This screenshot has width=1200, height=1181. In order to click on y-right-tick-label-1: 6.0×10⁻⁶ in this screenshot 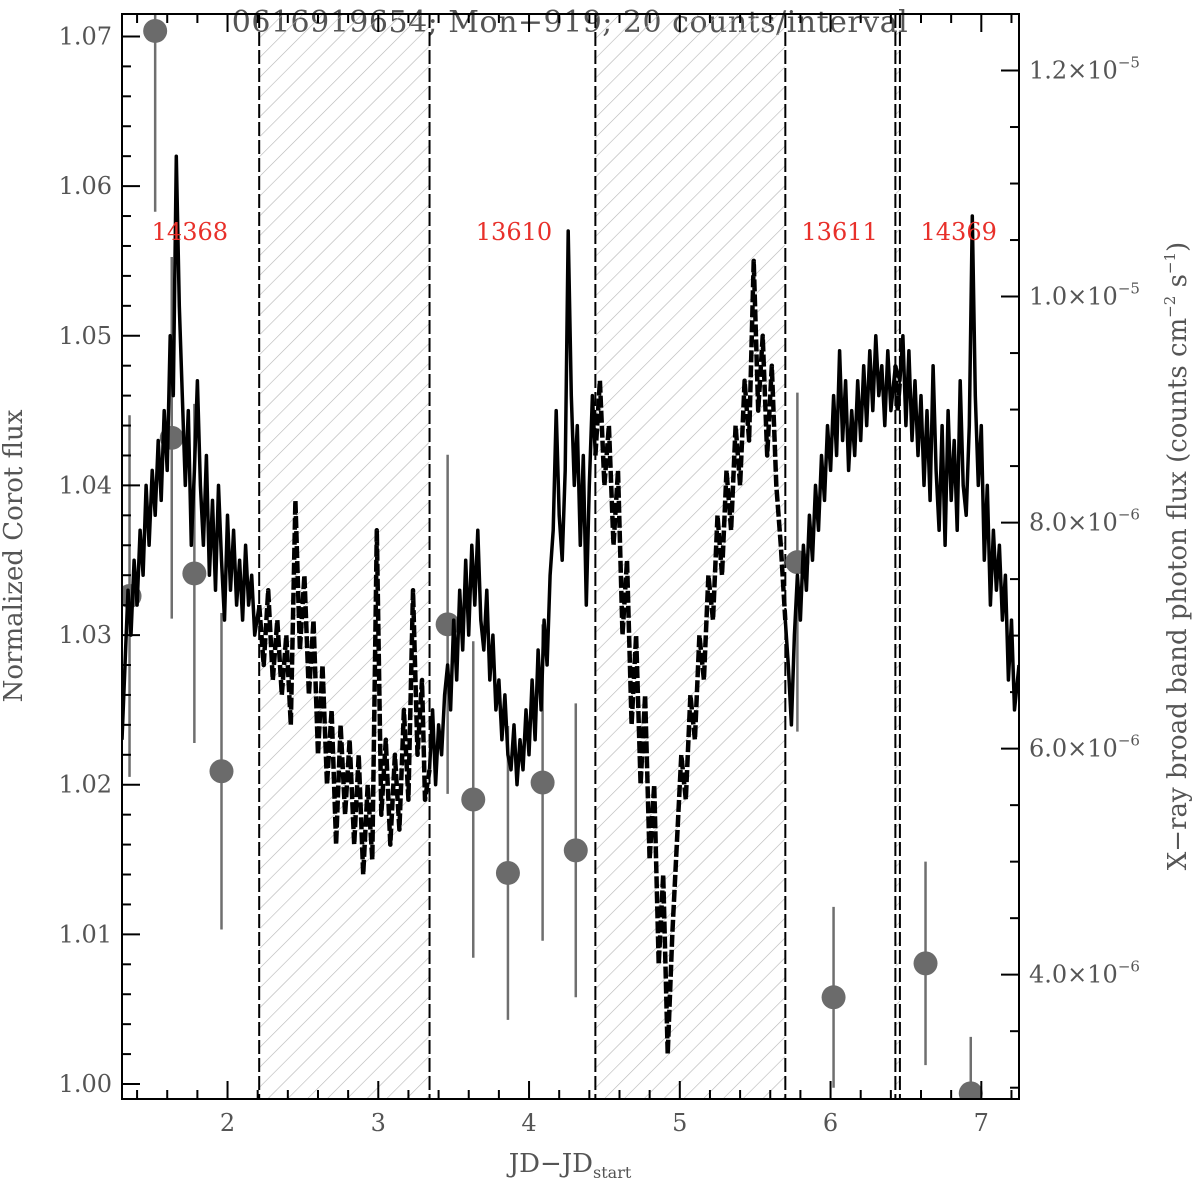, I will do `click(1084, 747)`.